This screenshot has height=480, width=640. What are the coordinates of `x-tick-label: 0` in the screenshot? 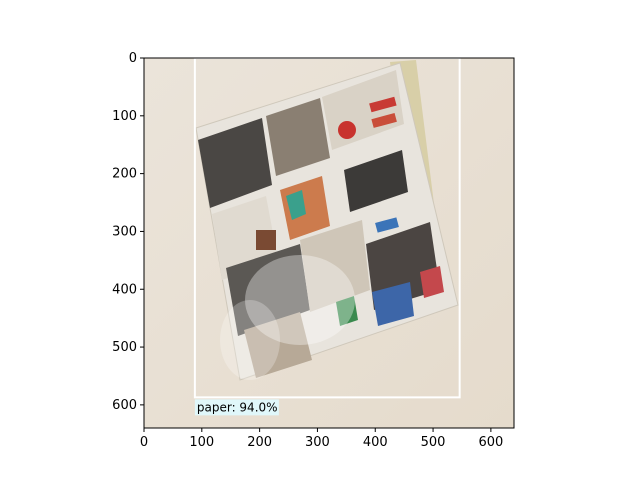 It's located at (144, 442).